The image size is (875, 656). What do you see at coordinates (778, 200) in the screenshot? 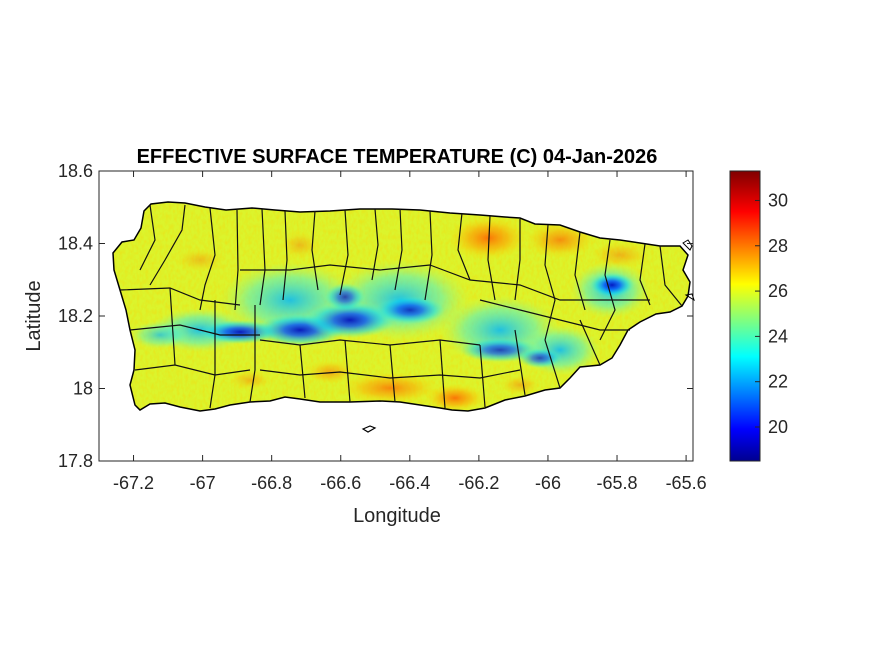
I see `colorbar-tick-label: 30` at bounding box center [778, 200].